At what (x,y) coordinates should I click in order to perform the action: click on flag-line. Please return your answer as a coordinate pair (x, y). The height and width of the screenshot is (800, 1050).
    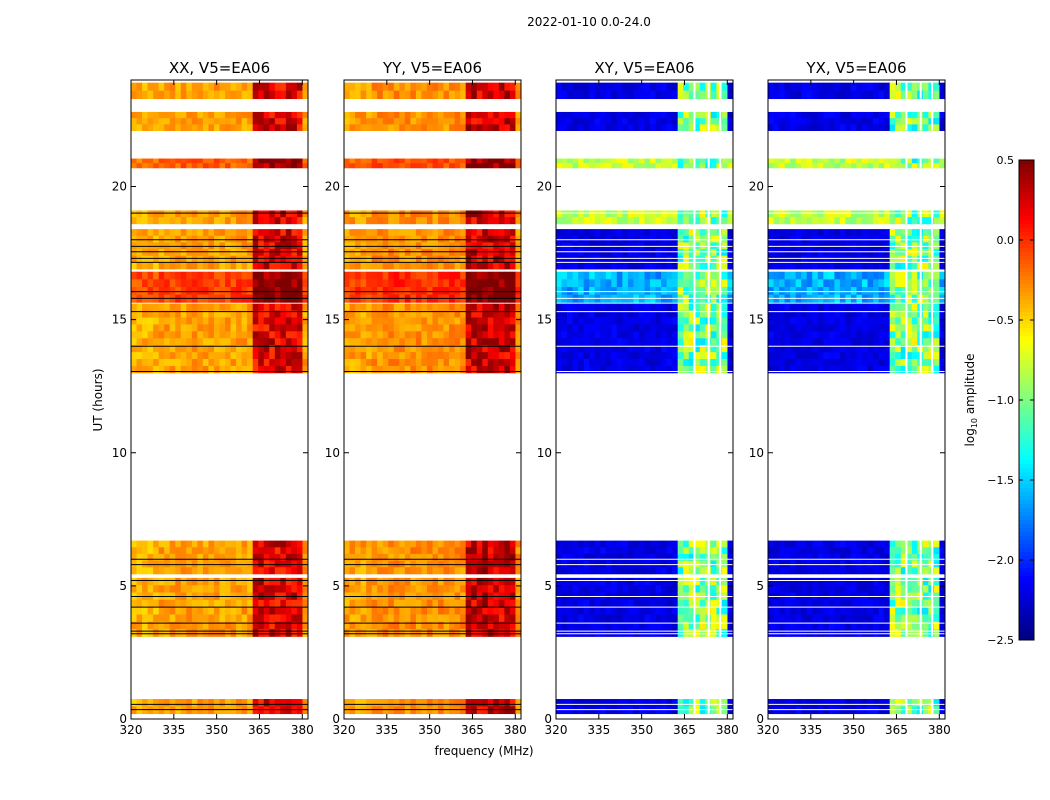
    Looking at the image, I should click on (906, 557).